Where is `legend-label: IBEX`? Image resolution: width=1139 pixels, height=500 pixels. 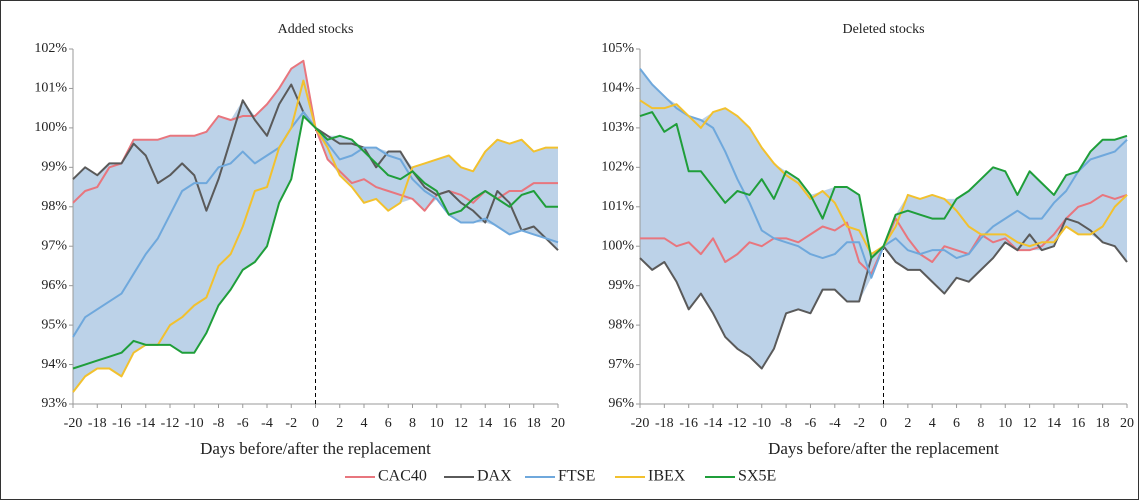 legend-label: IBEX is located at coordinates (667, 476).